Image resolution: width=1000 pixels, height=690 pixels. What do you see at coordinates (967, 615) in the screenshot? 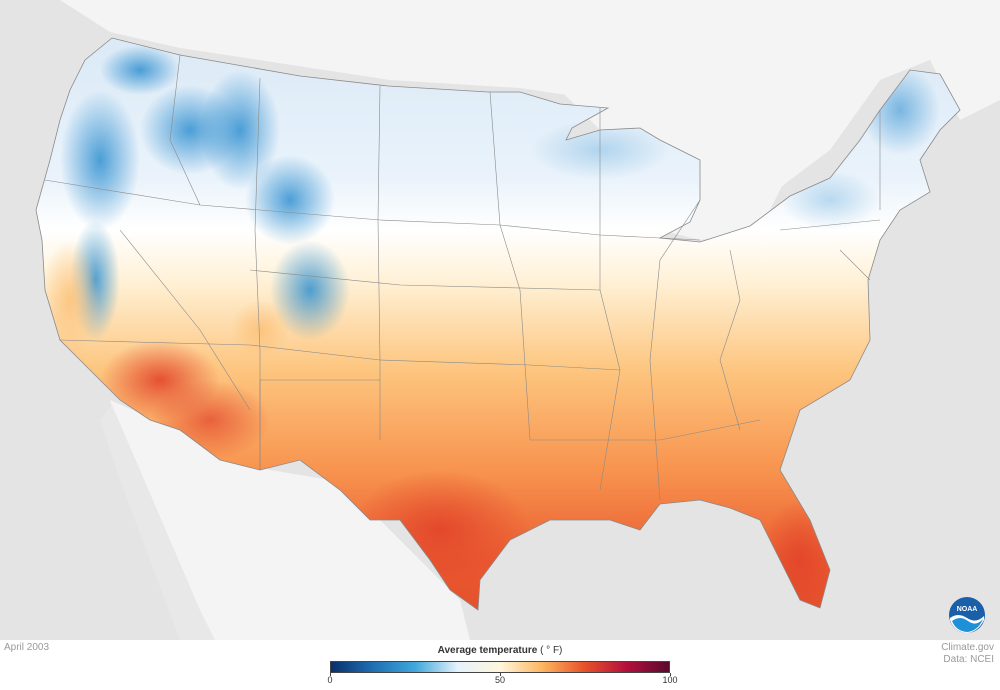
I see `noaa-logo-icon: NOAA` at bounding box center [967, 615].